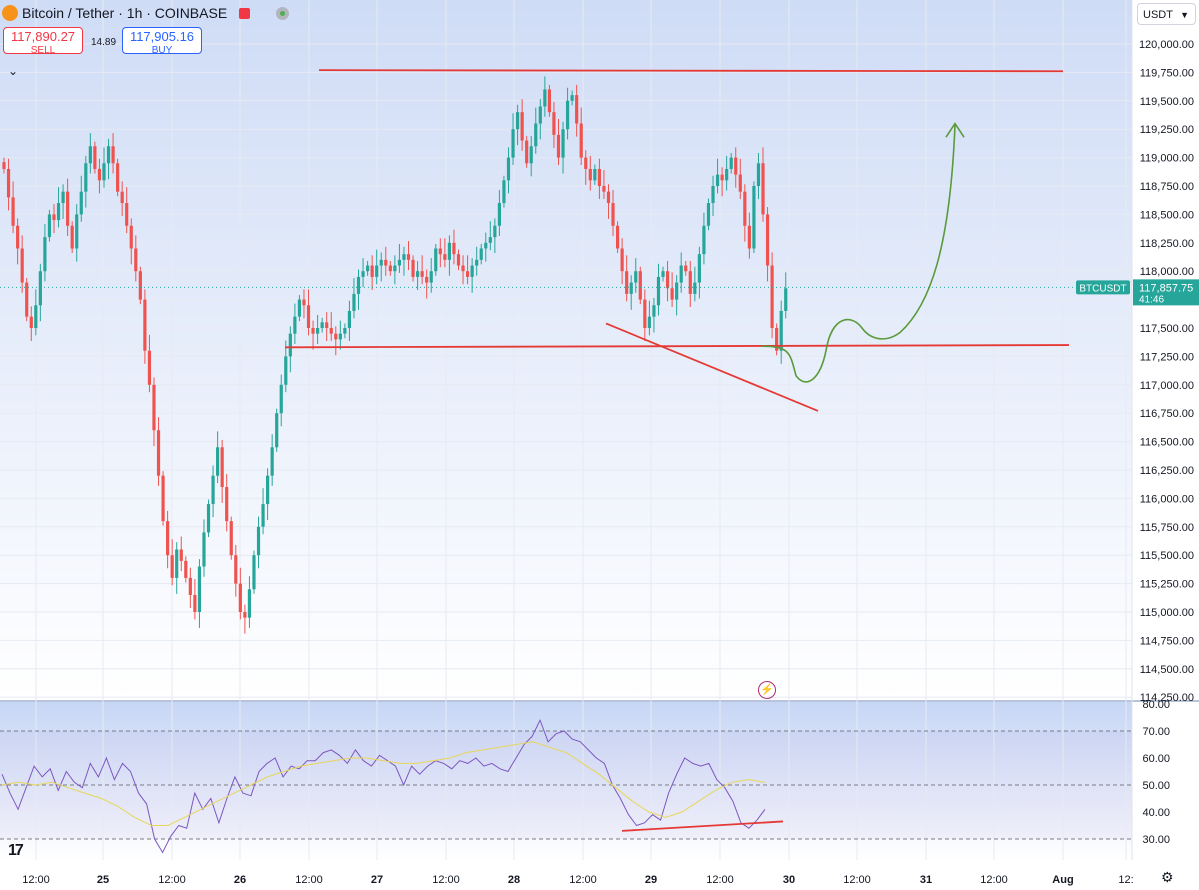  What do you see at coordinates (245, 13) in the screenshot?
I see `alert-flag-icon` at bounding box center [245, 13].